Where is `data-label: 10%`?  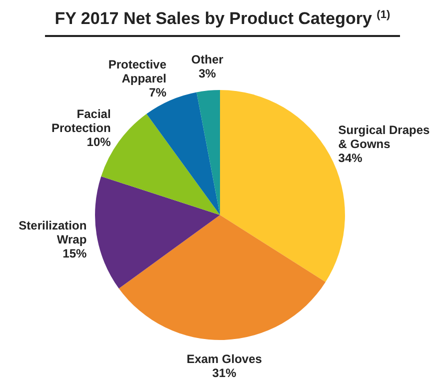
data-label: 10% is located at coordinates (99, 141).